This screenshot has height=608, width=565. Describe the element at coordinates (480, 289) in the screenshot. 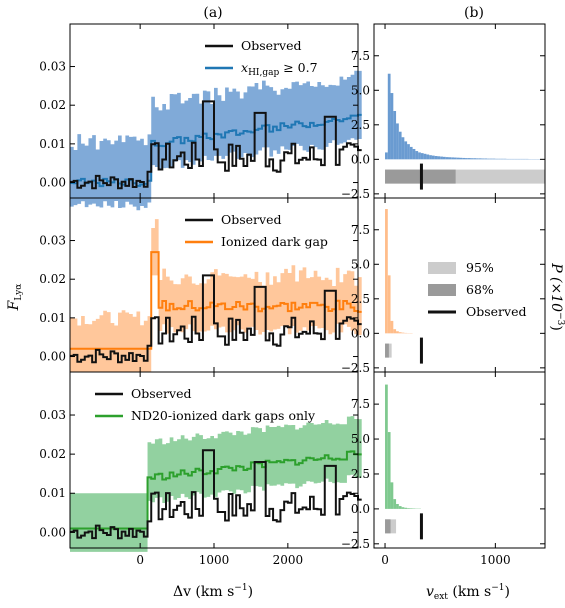

I see `legend-label-68: 68%` at that location.